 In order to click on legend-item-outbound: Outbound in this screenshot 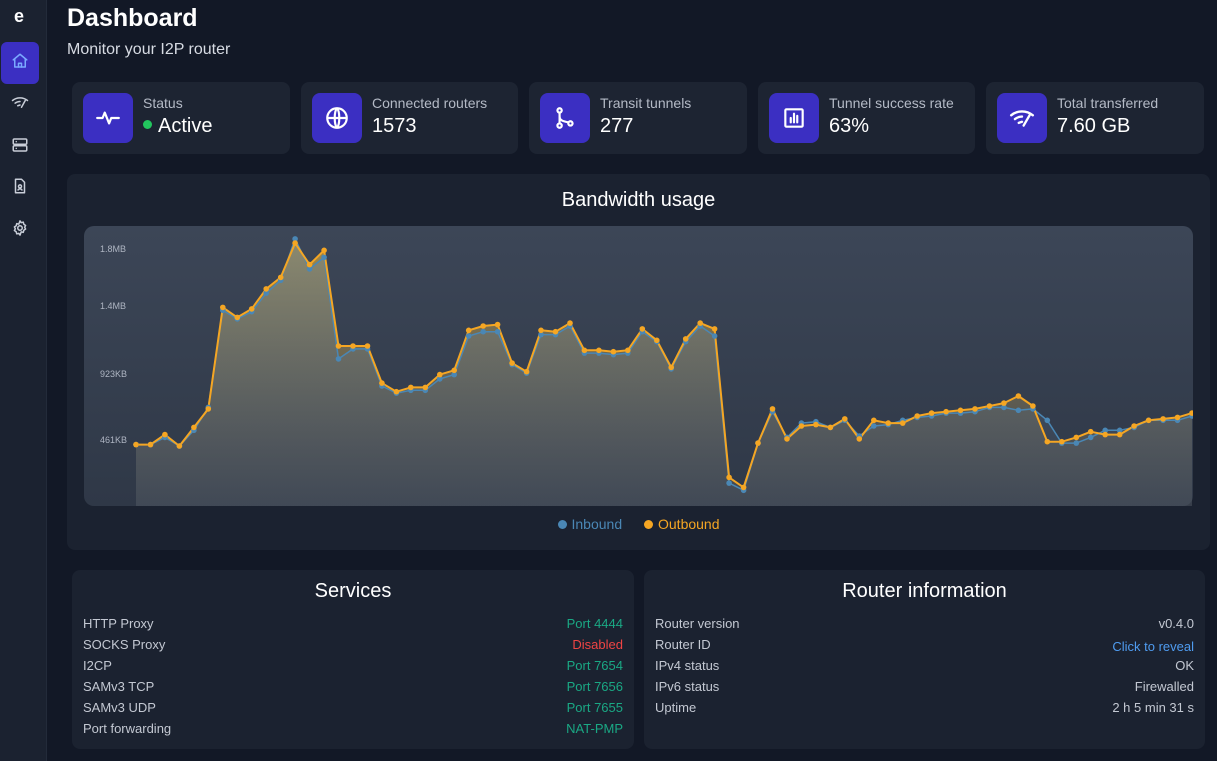, I will do `click(682, 524)`.